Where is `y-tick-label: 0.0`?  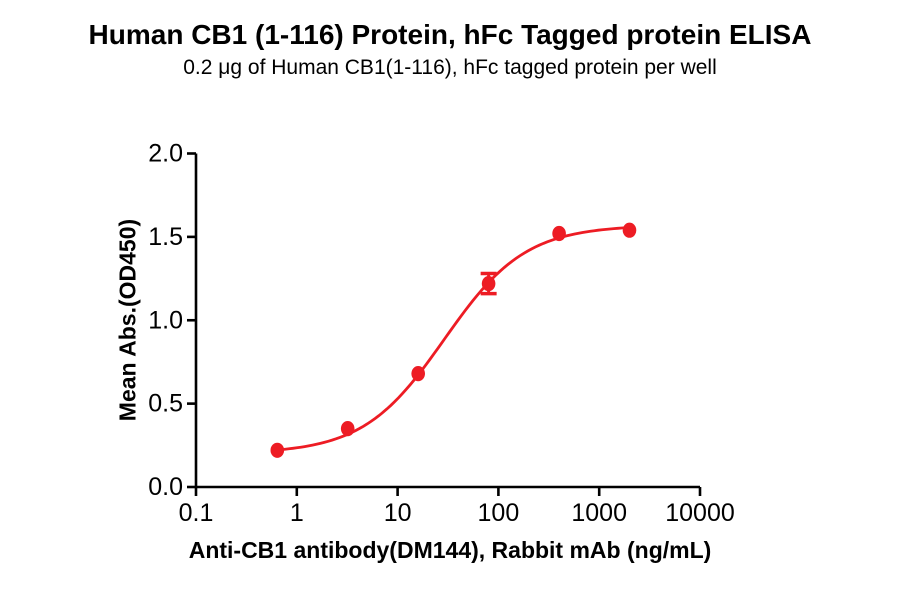 y-tick-label: 0.0 is located at coordinates (165, 487).